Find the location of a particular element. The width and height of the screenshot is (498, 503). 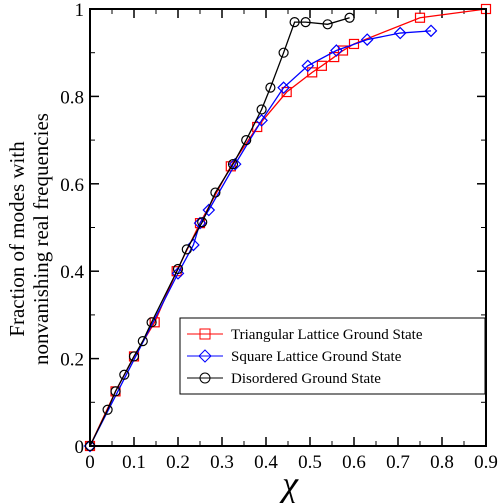

x-tick-label: 0.5 is located at coordinates (310, 462).